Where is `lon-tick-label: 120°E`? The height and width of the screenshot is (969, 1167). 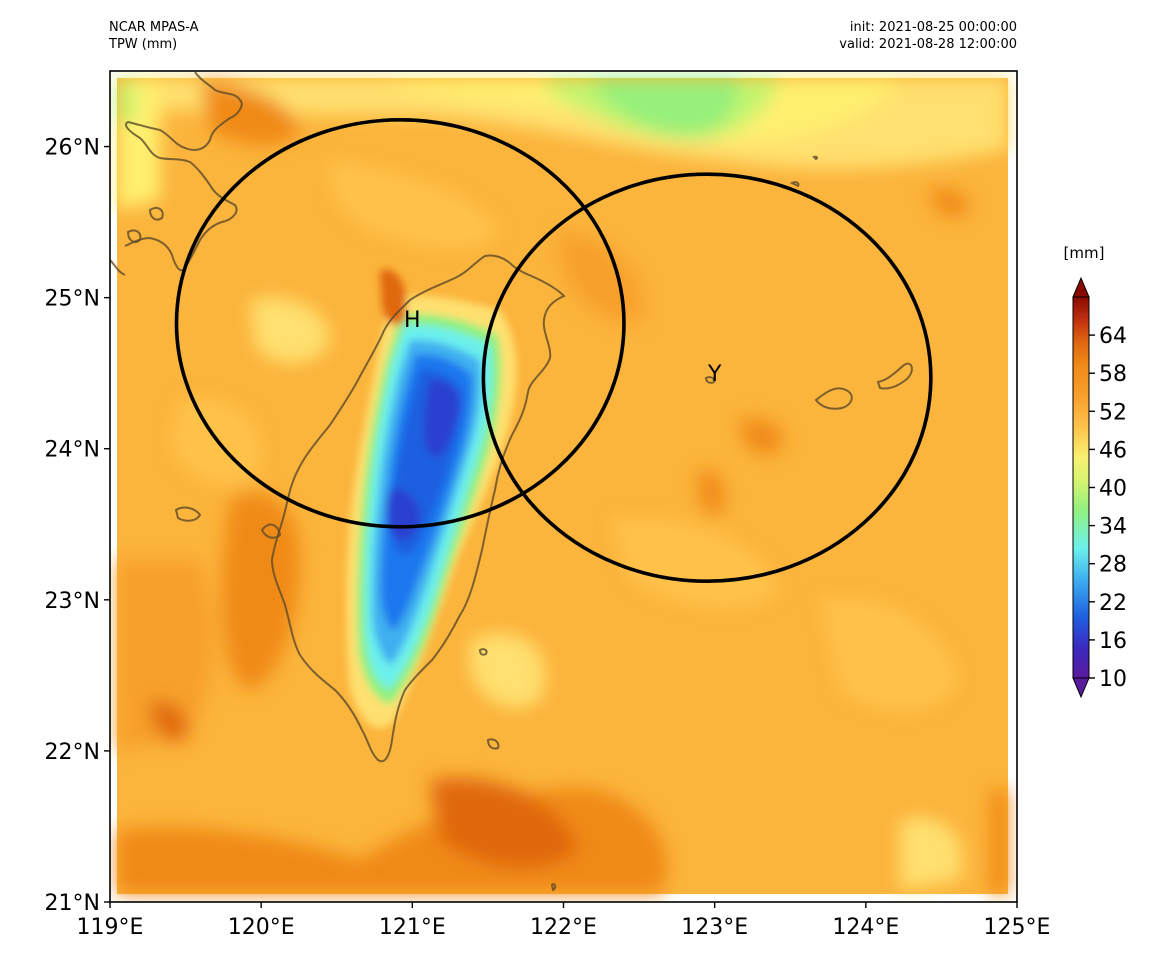 lon-tick-label: 120°E is located at coordinates (261, 927).